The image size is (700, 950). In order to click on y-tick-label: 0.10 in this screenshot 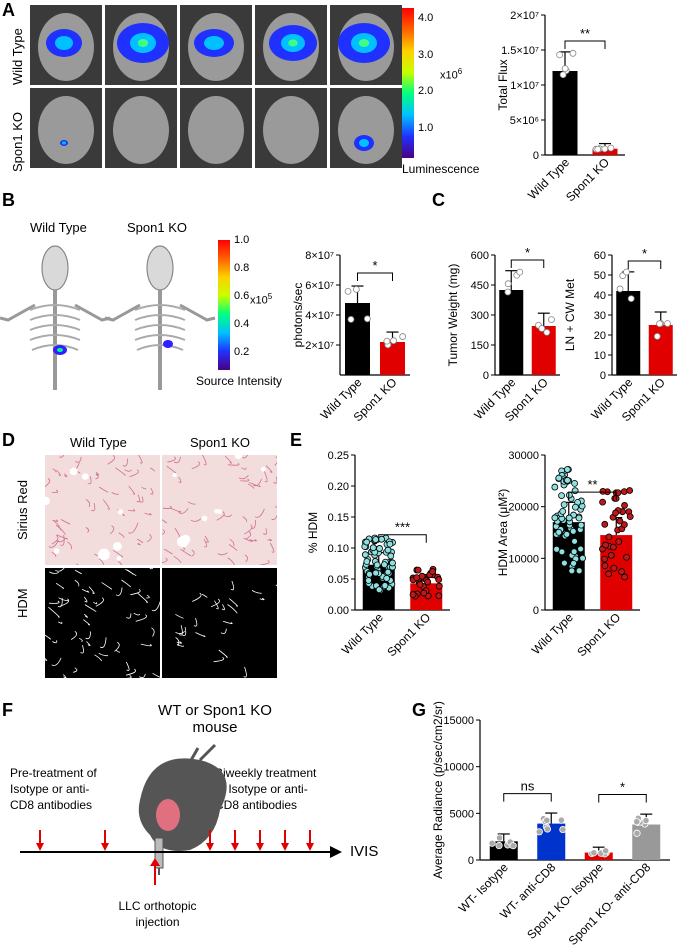, I will do `click(338, 549)`.